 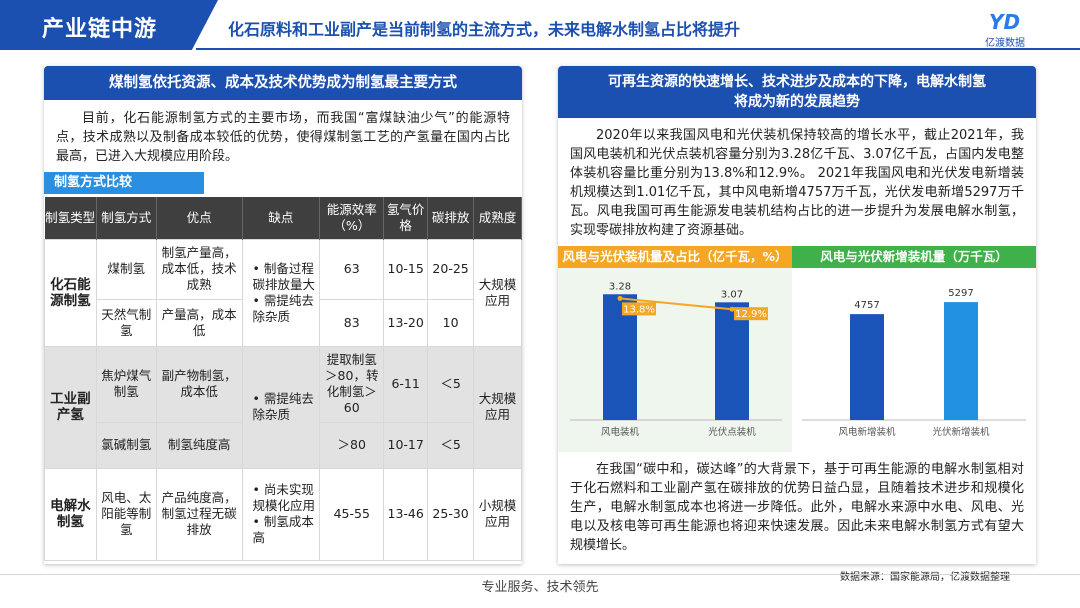 I want to click on chart2-category-label: 光伏新增装机, so click(x=961, y=432).